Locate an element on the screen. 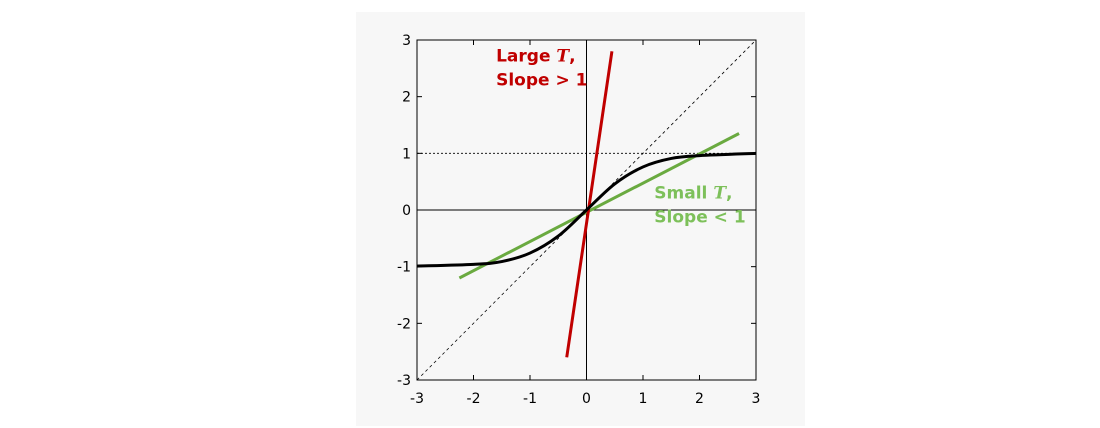 The image size is (1100, 428). series-line-small-t is located at coordinates (599, 206).